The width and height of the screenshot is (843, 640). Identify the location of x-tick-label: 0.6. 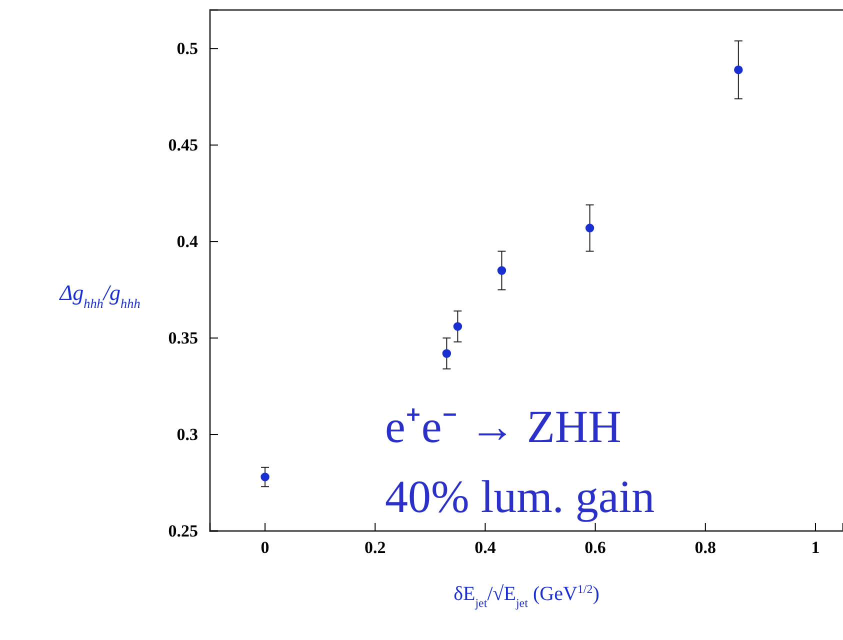
(595, 548).